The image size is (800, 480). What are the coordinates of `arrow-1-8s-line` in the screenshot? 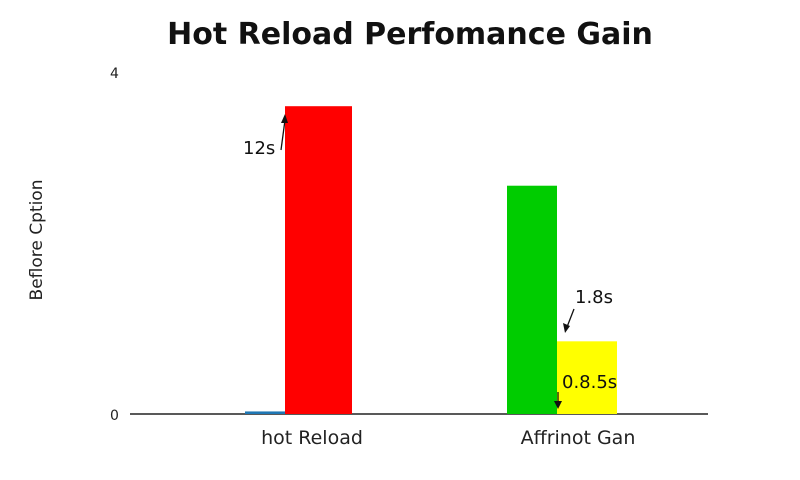 It's located at (570, 318).